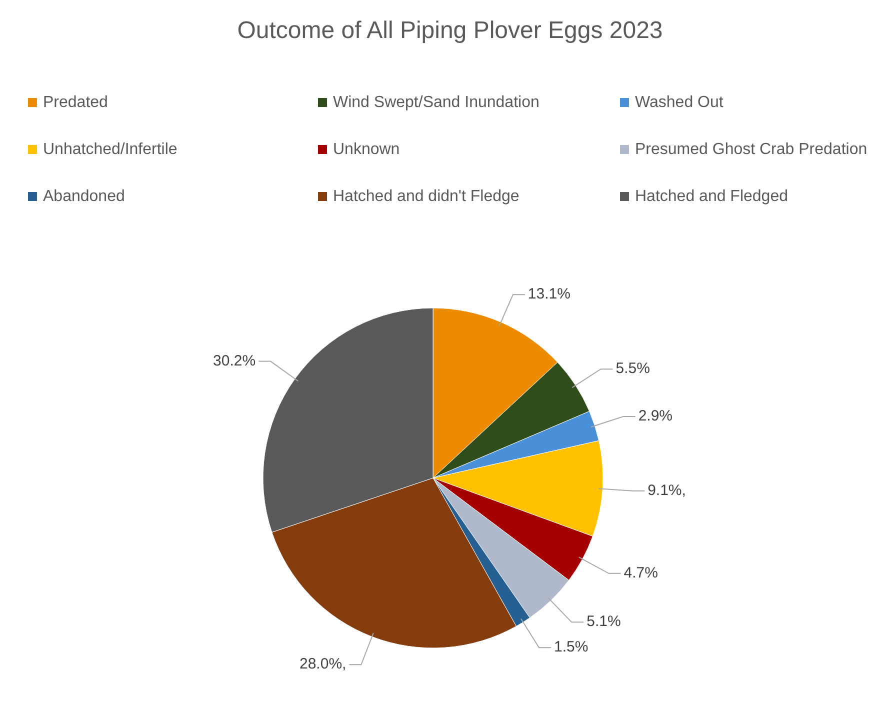 The width and height of the screenshot is (884, 706). I want to click on legend-label: Presumed Ghost Crab Predation, so click(751, 149).